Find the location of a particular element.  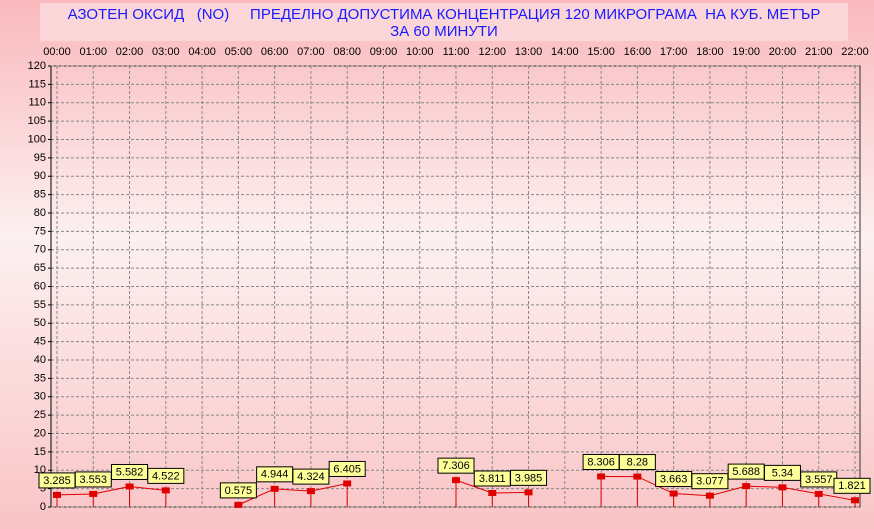

data-label: 5.582 is located at coordinates (130, 472).